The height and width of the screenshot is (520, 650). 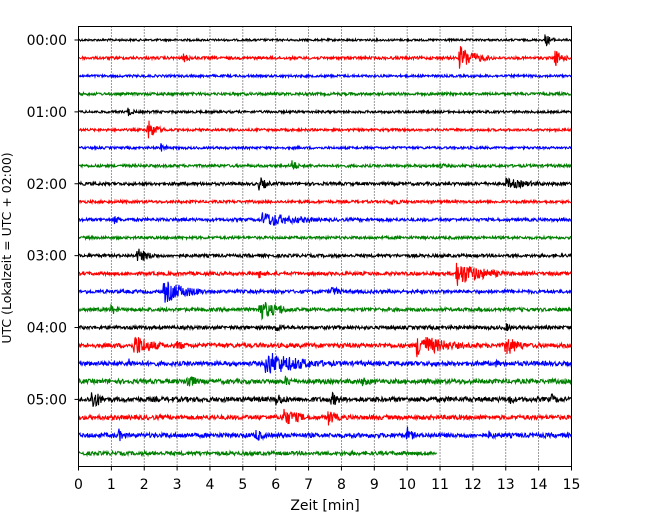 What do you see at coordinates (506, 485) in the screenshot?
I see `x-tick-label: 13` at bounding box center [506, 485].